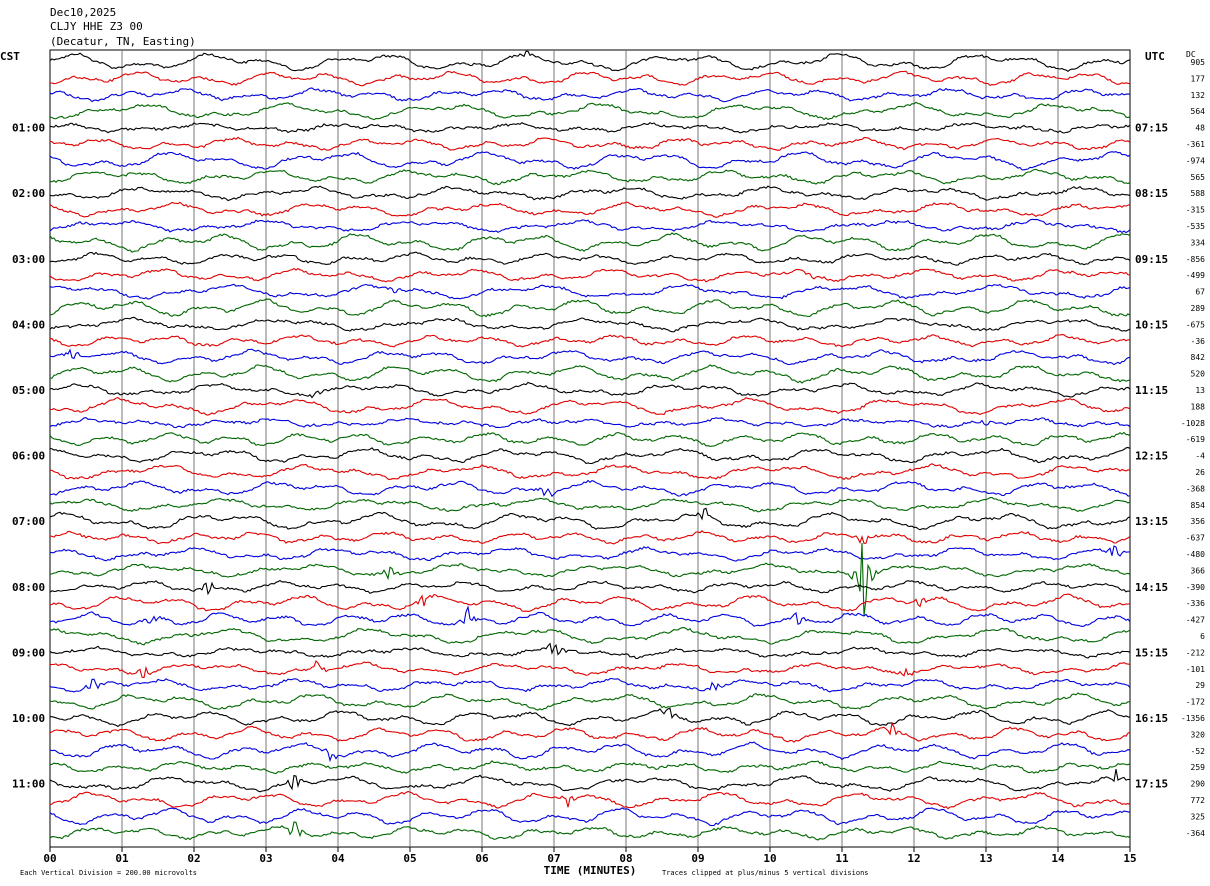 Image resolution: width=1210 pixels, height=886 pixels. What do you see at coordinates (28, 128) in the screenshot?
I see `cst-hour-label: 01:00` at bounding box center [28, 128].